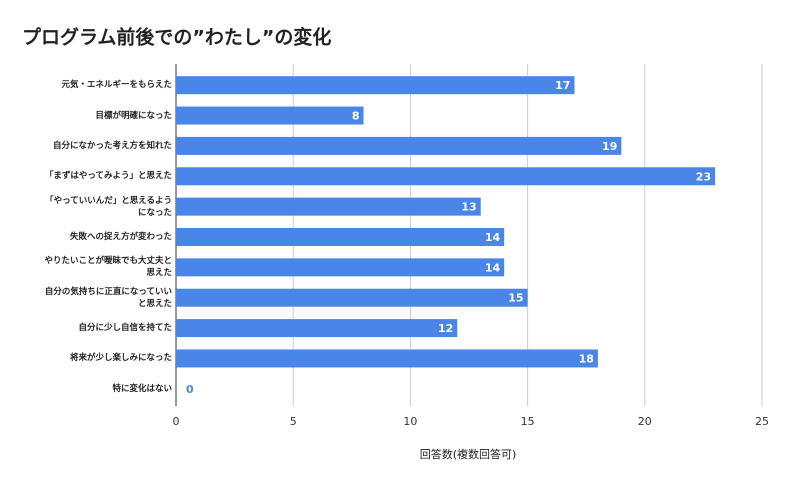  Describe the element at coordinates (176, 37) in the screenshot. I see `chart-title: プログラム前後での”わたし”の変化` at that location.